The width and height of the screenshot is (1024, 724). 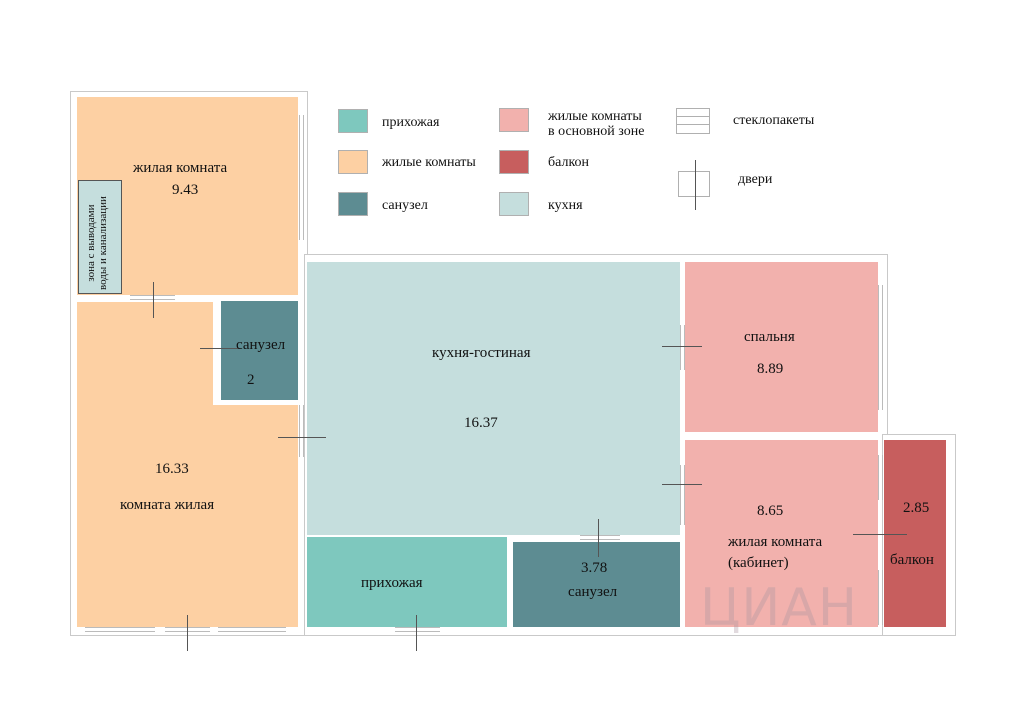 What do you see at coordinates (180, 168) in the screenshot?
I see `room-living-top-label: жилая комната` at bounding box center [180, 168].